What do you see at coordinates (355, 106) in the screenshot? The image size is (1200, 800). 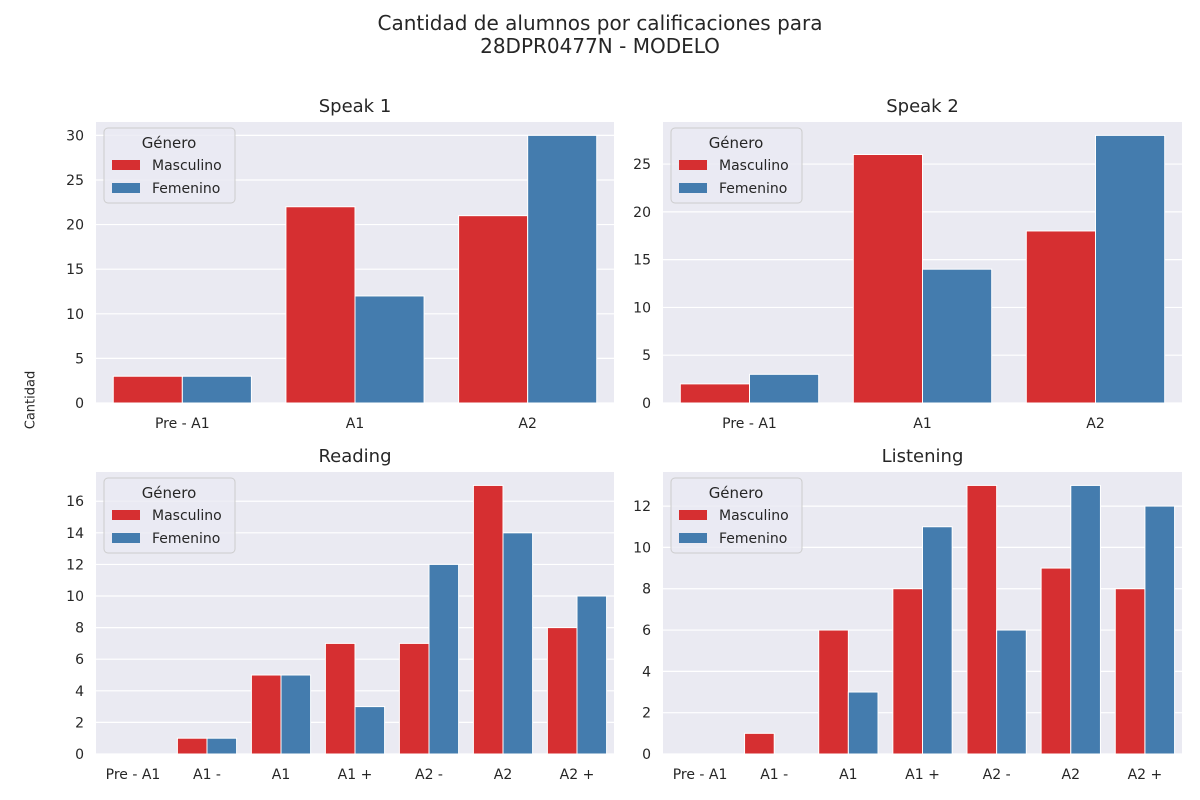 I see `chart-title: Speak 1` at bounding box center [355, 106].